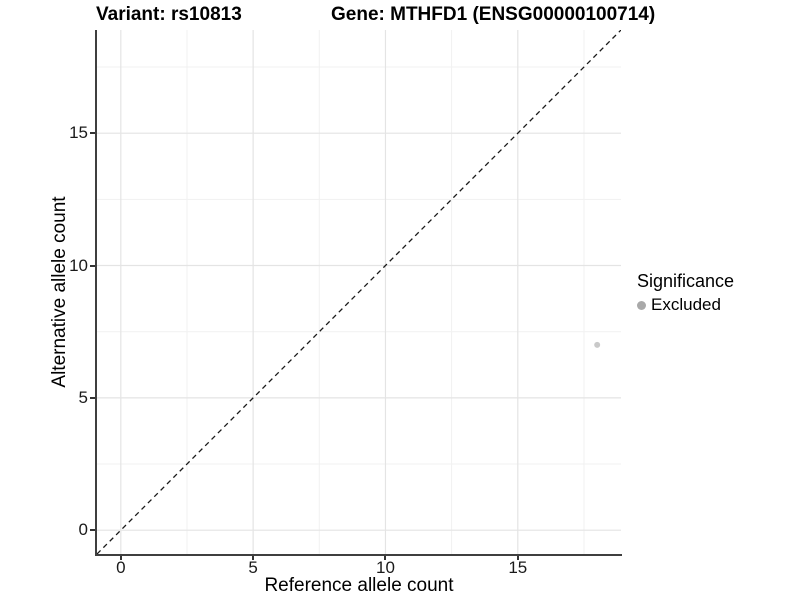 This screenshot has height=600, width=800. What do you see at coordinates (493, 14) in the screenshot?
I see `plot-title-gene: Gene: MTHFD1 (ENSG00000100714)` at bounding box center [493, 14].